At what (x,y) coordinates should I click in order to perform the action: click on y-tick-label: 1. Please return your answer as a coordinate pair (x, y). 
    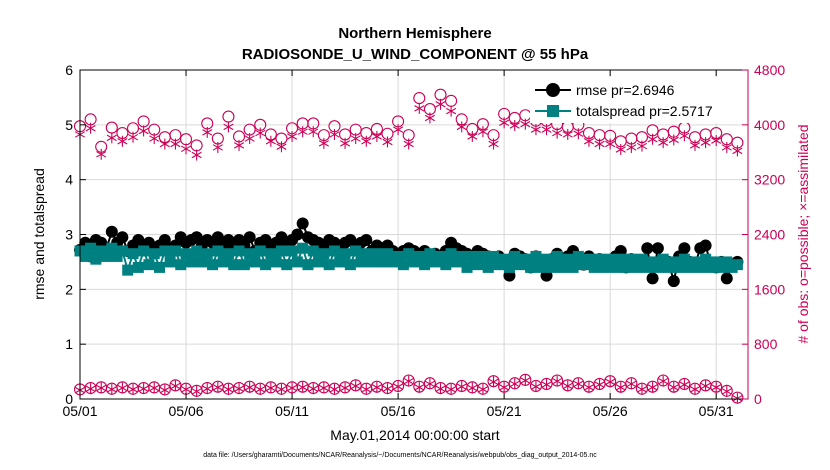
    Looking at the image, I should click on (69, 344).